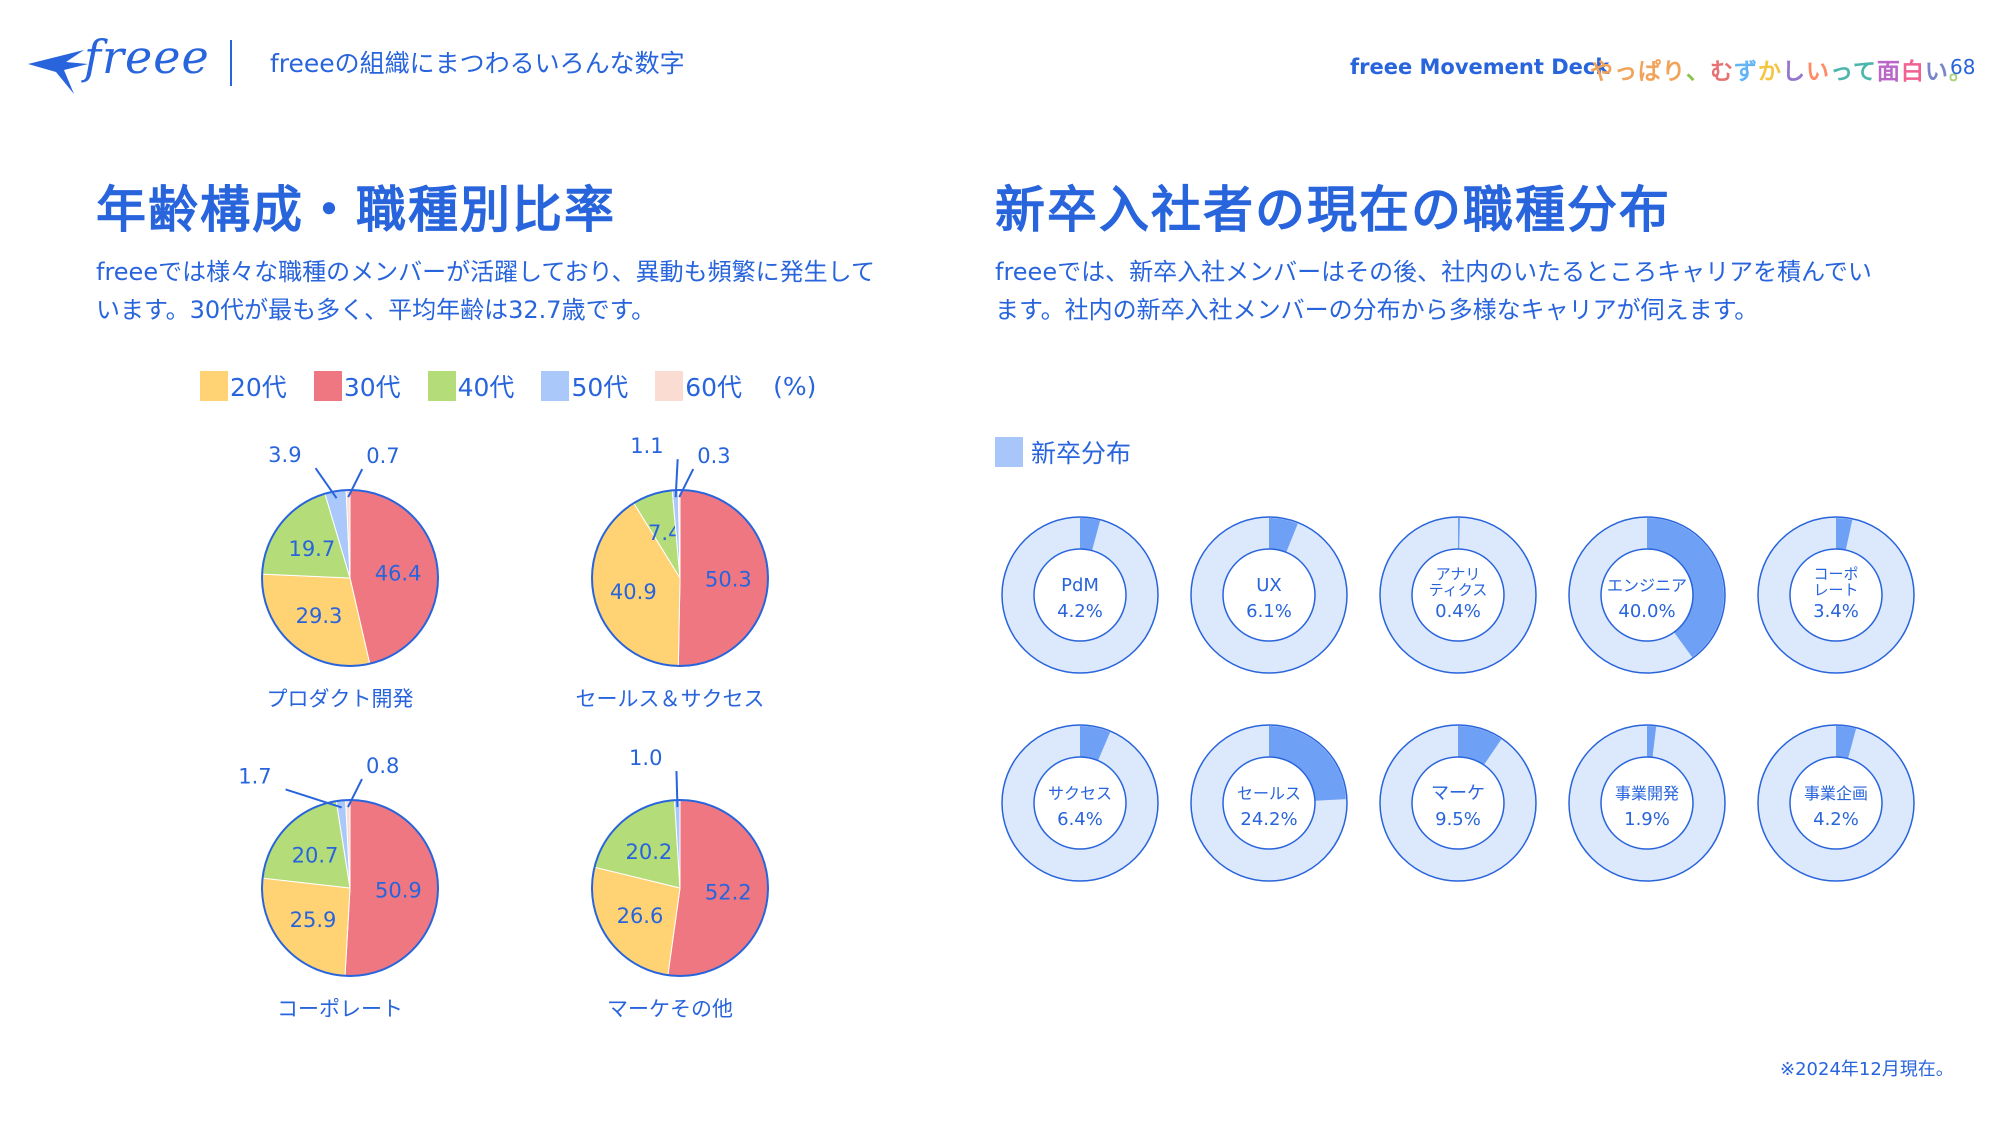 The image size is (2000, 1125). What do you see at coordinates (1722, 72) in the screenshot?
I see `tagline-char: む` at bounding box center [1722, 72].